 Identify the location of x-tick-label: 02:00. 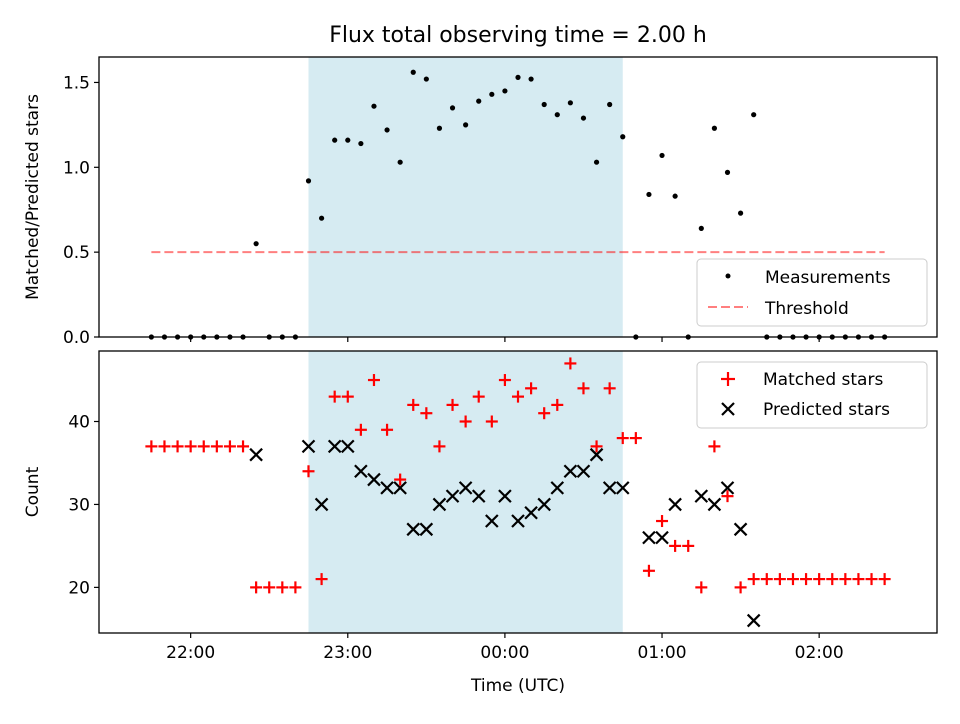
(819, 653).